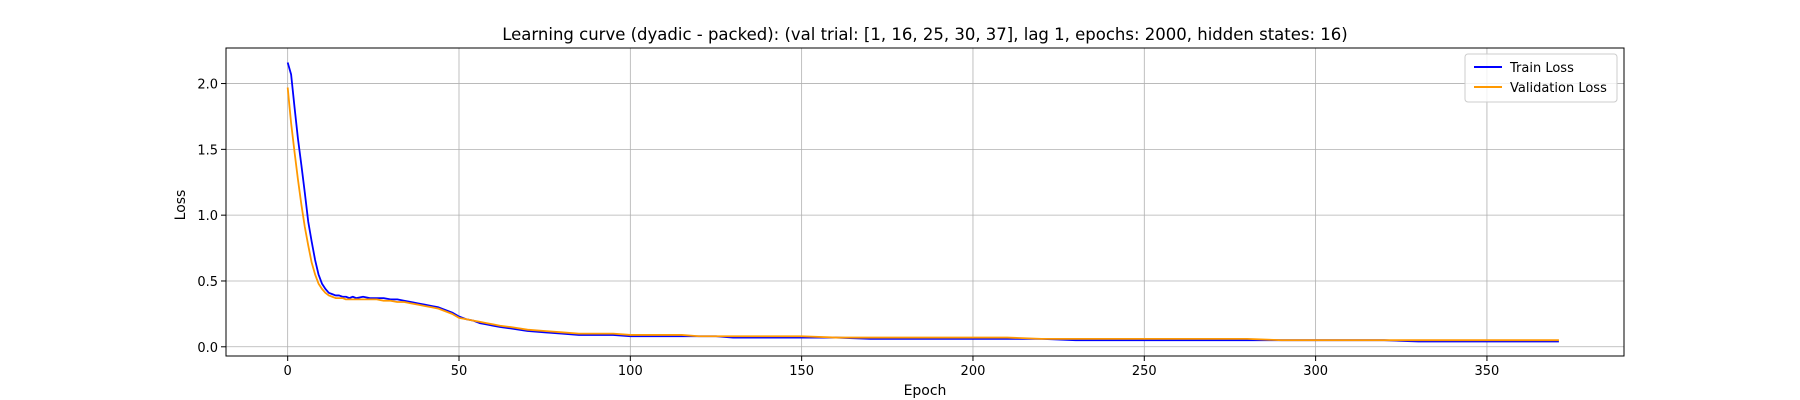 The image size is (1800, 400). I want to click on y-tick-label: 1.0, so click(207, 216).